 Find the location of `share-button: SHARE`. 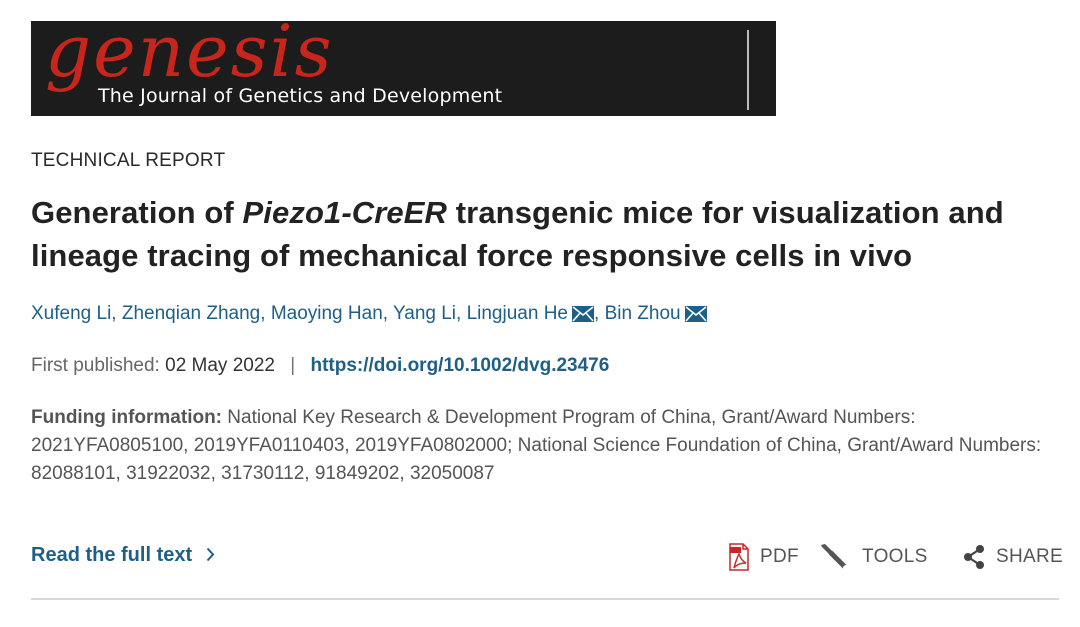

share-button: SHARE is located at coordinates (1012, 557).